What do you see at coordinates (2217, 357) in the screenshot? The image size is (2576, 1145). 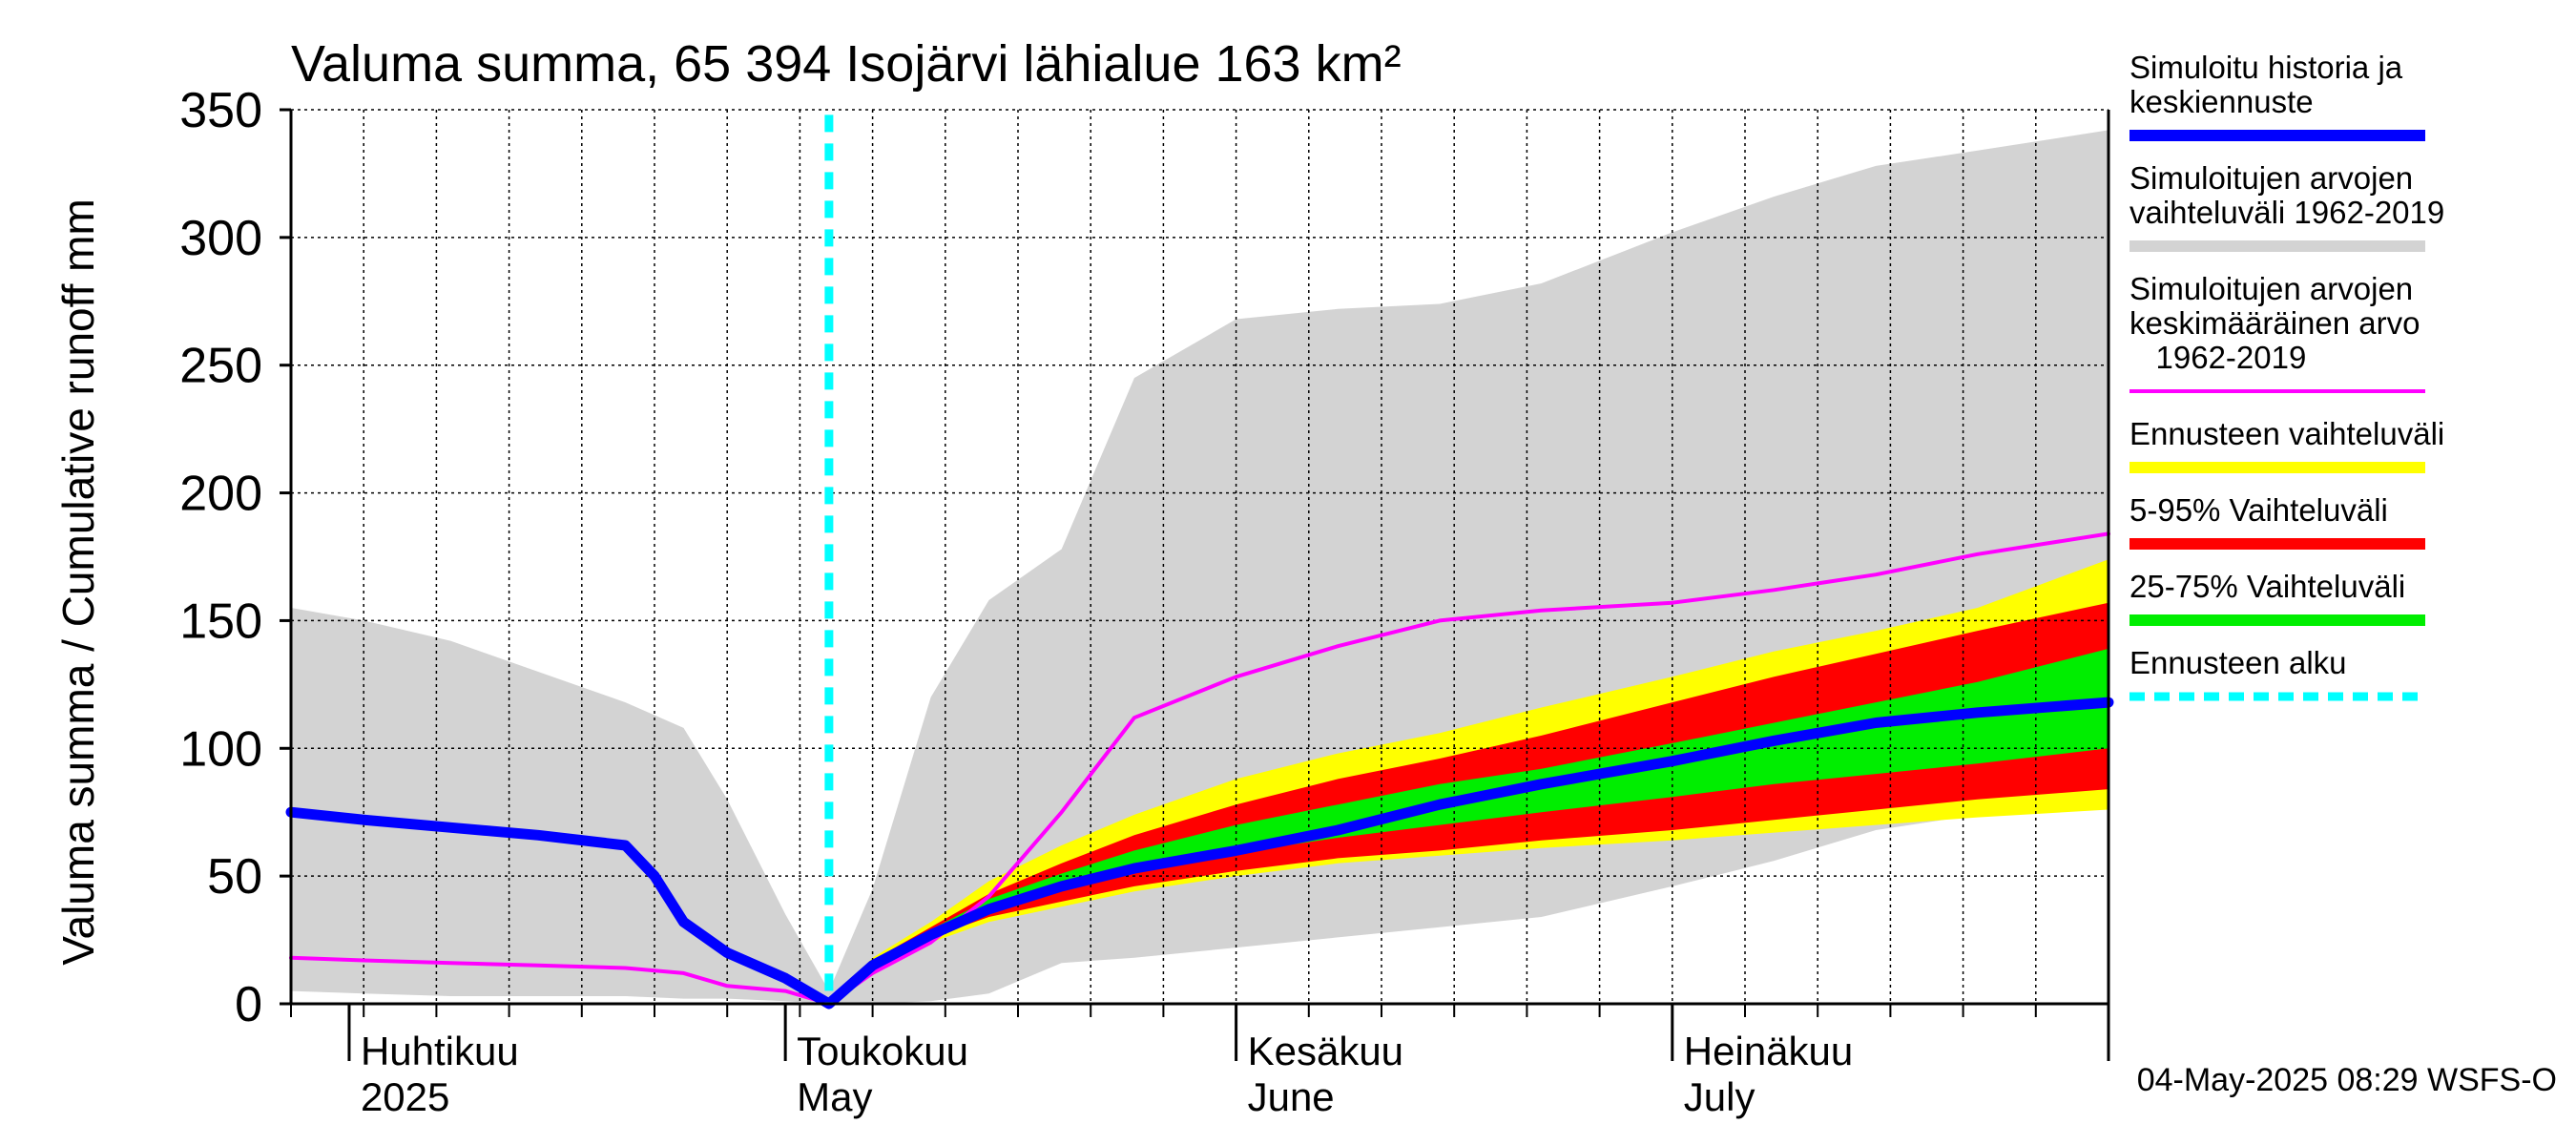 I see `legend-label: 1962-2019` at bounding box center [2217, 357].